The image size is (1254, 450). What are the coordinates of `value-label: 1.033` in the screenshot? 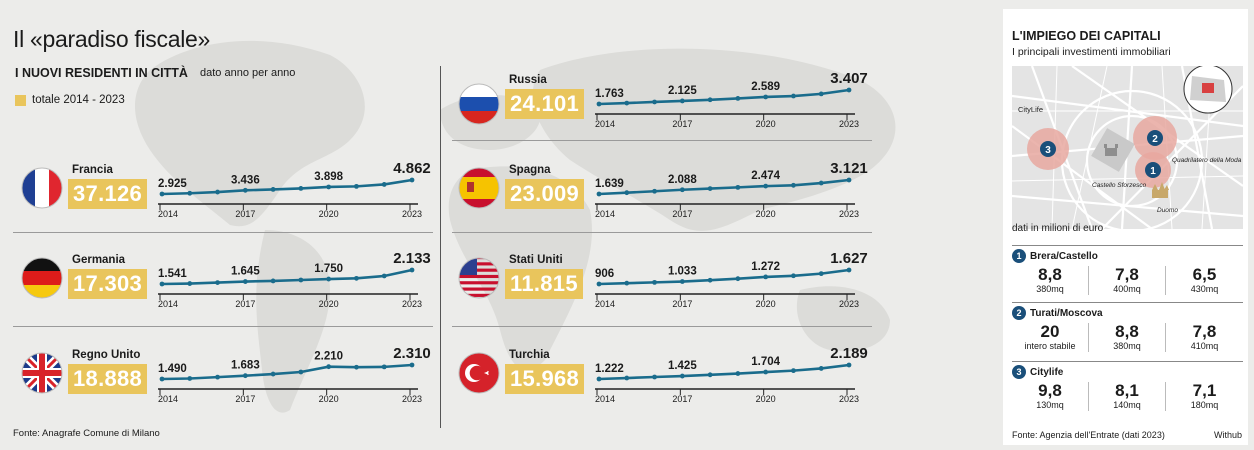 It's located at (682, 272).